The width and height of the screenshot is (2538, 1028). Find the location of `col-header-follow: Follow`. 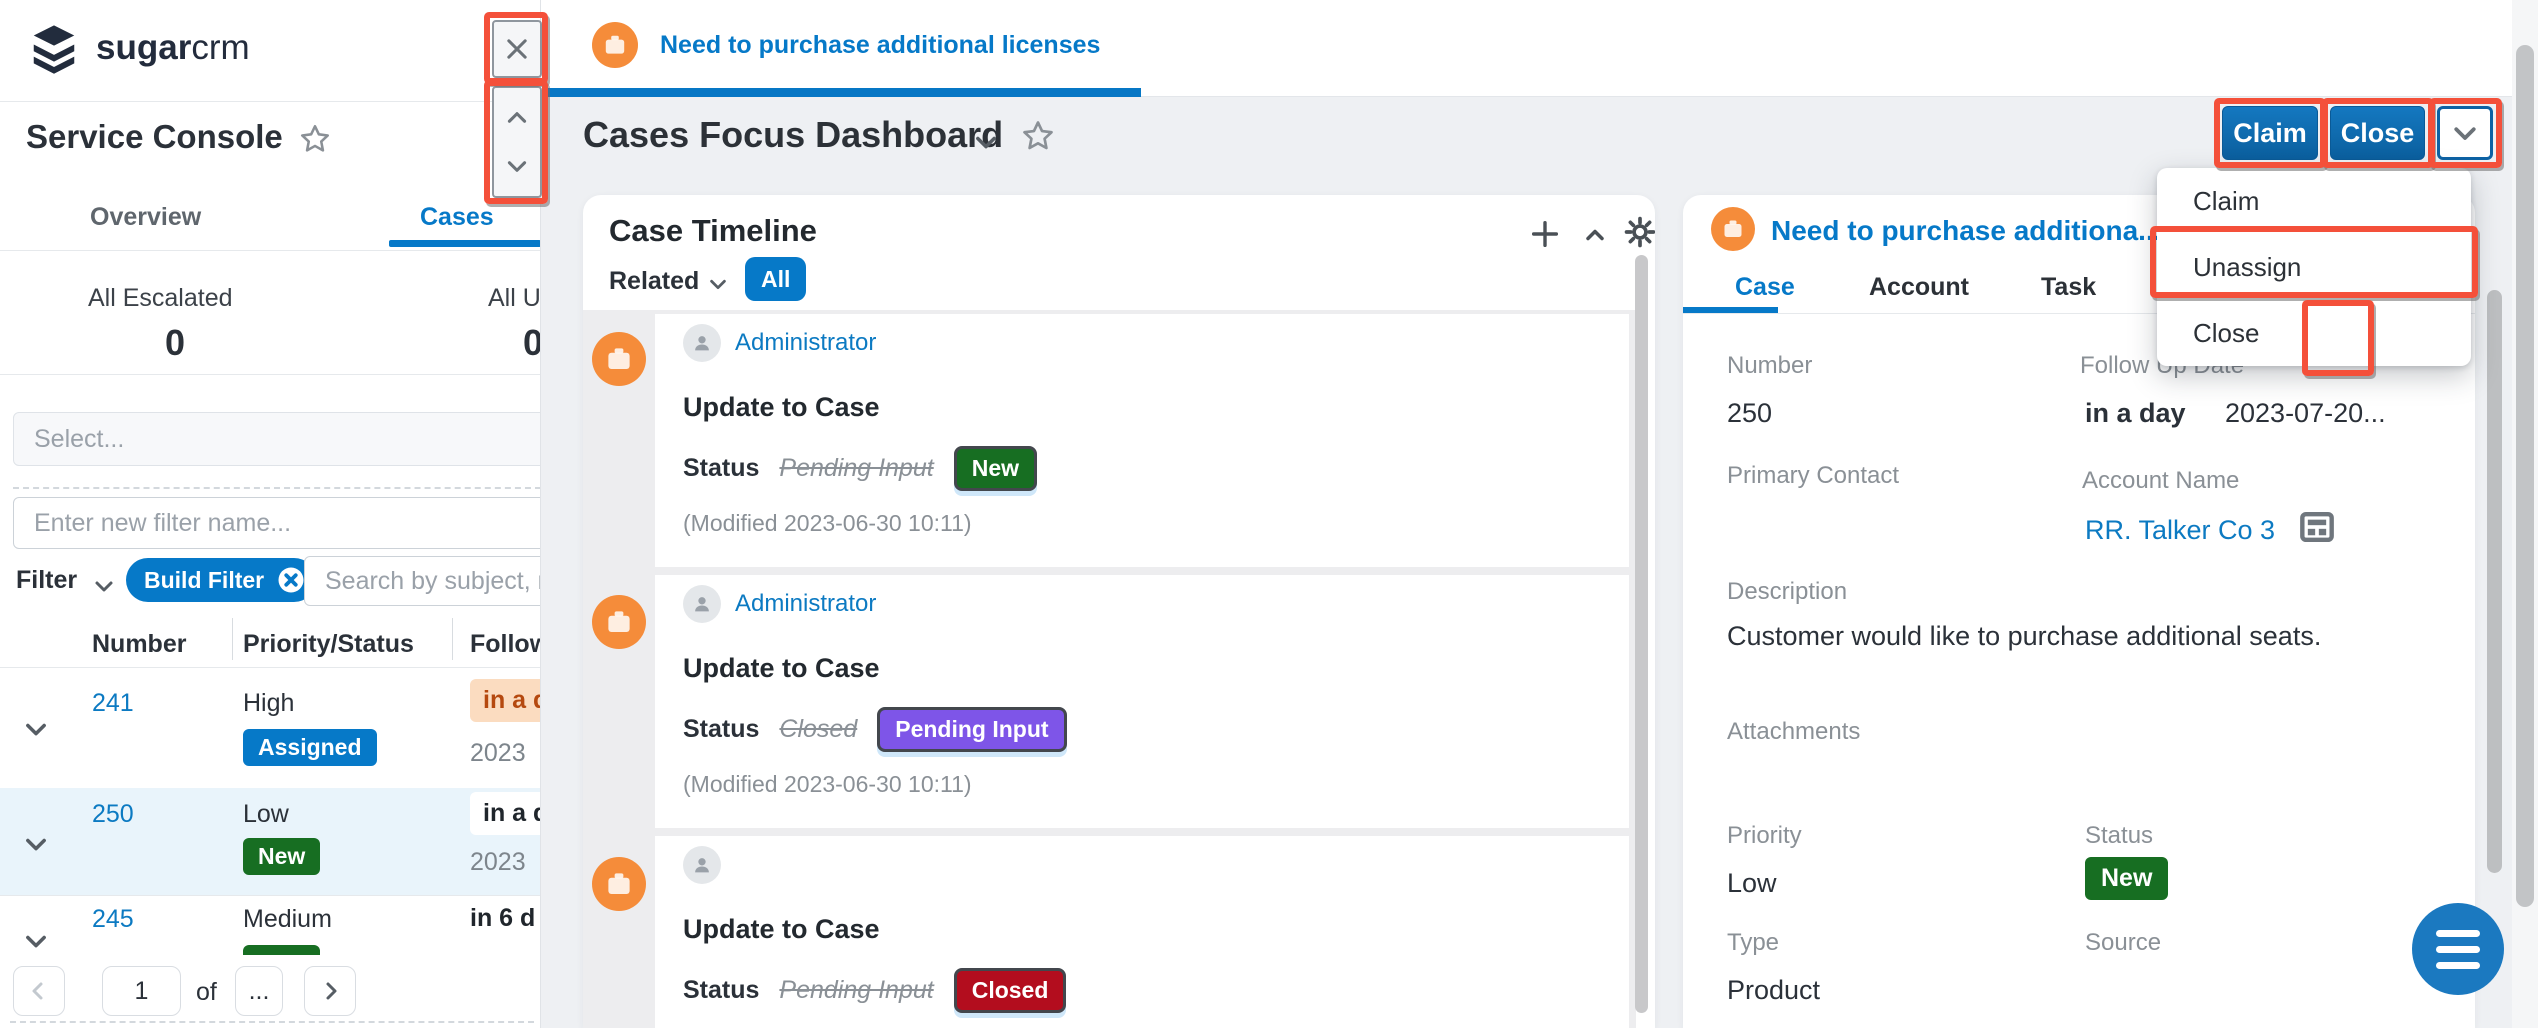

col-header-follow: Follow is located at coordinates (505, 644).